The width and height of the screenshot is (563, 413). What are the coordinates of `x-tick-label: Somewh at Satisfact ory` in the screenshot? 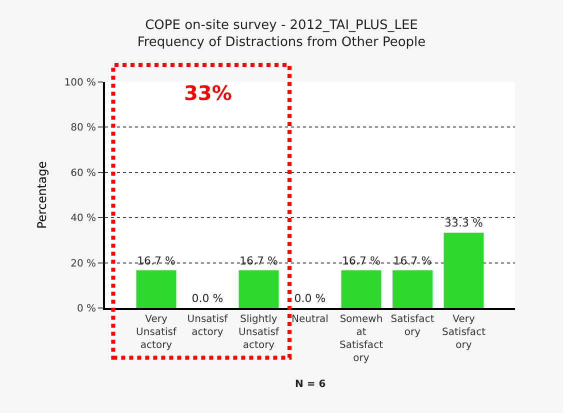 It's located at (362, 339).